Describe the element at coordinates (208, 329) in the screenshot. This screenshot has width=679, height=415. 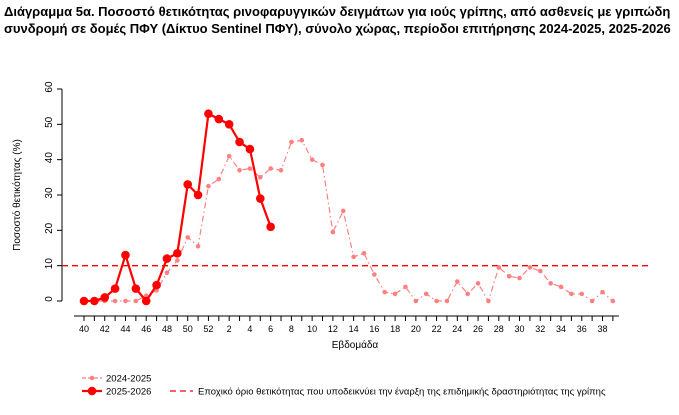
I see `x-tick-label: 52` at that location.